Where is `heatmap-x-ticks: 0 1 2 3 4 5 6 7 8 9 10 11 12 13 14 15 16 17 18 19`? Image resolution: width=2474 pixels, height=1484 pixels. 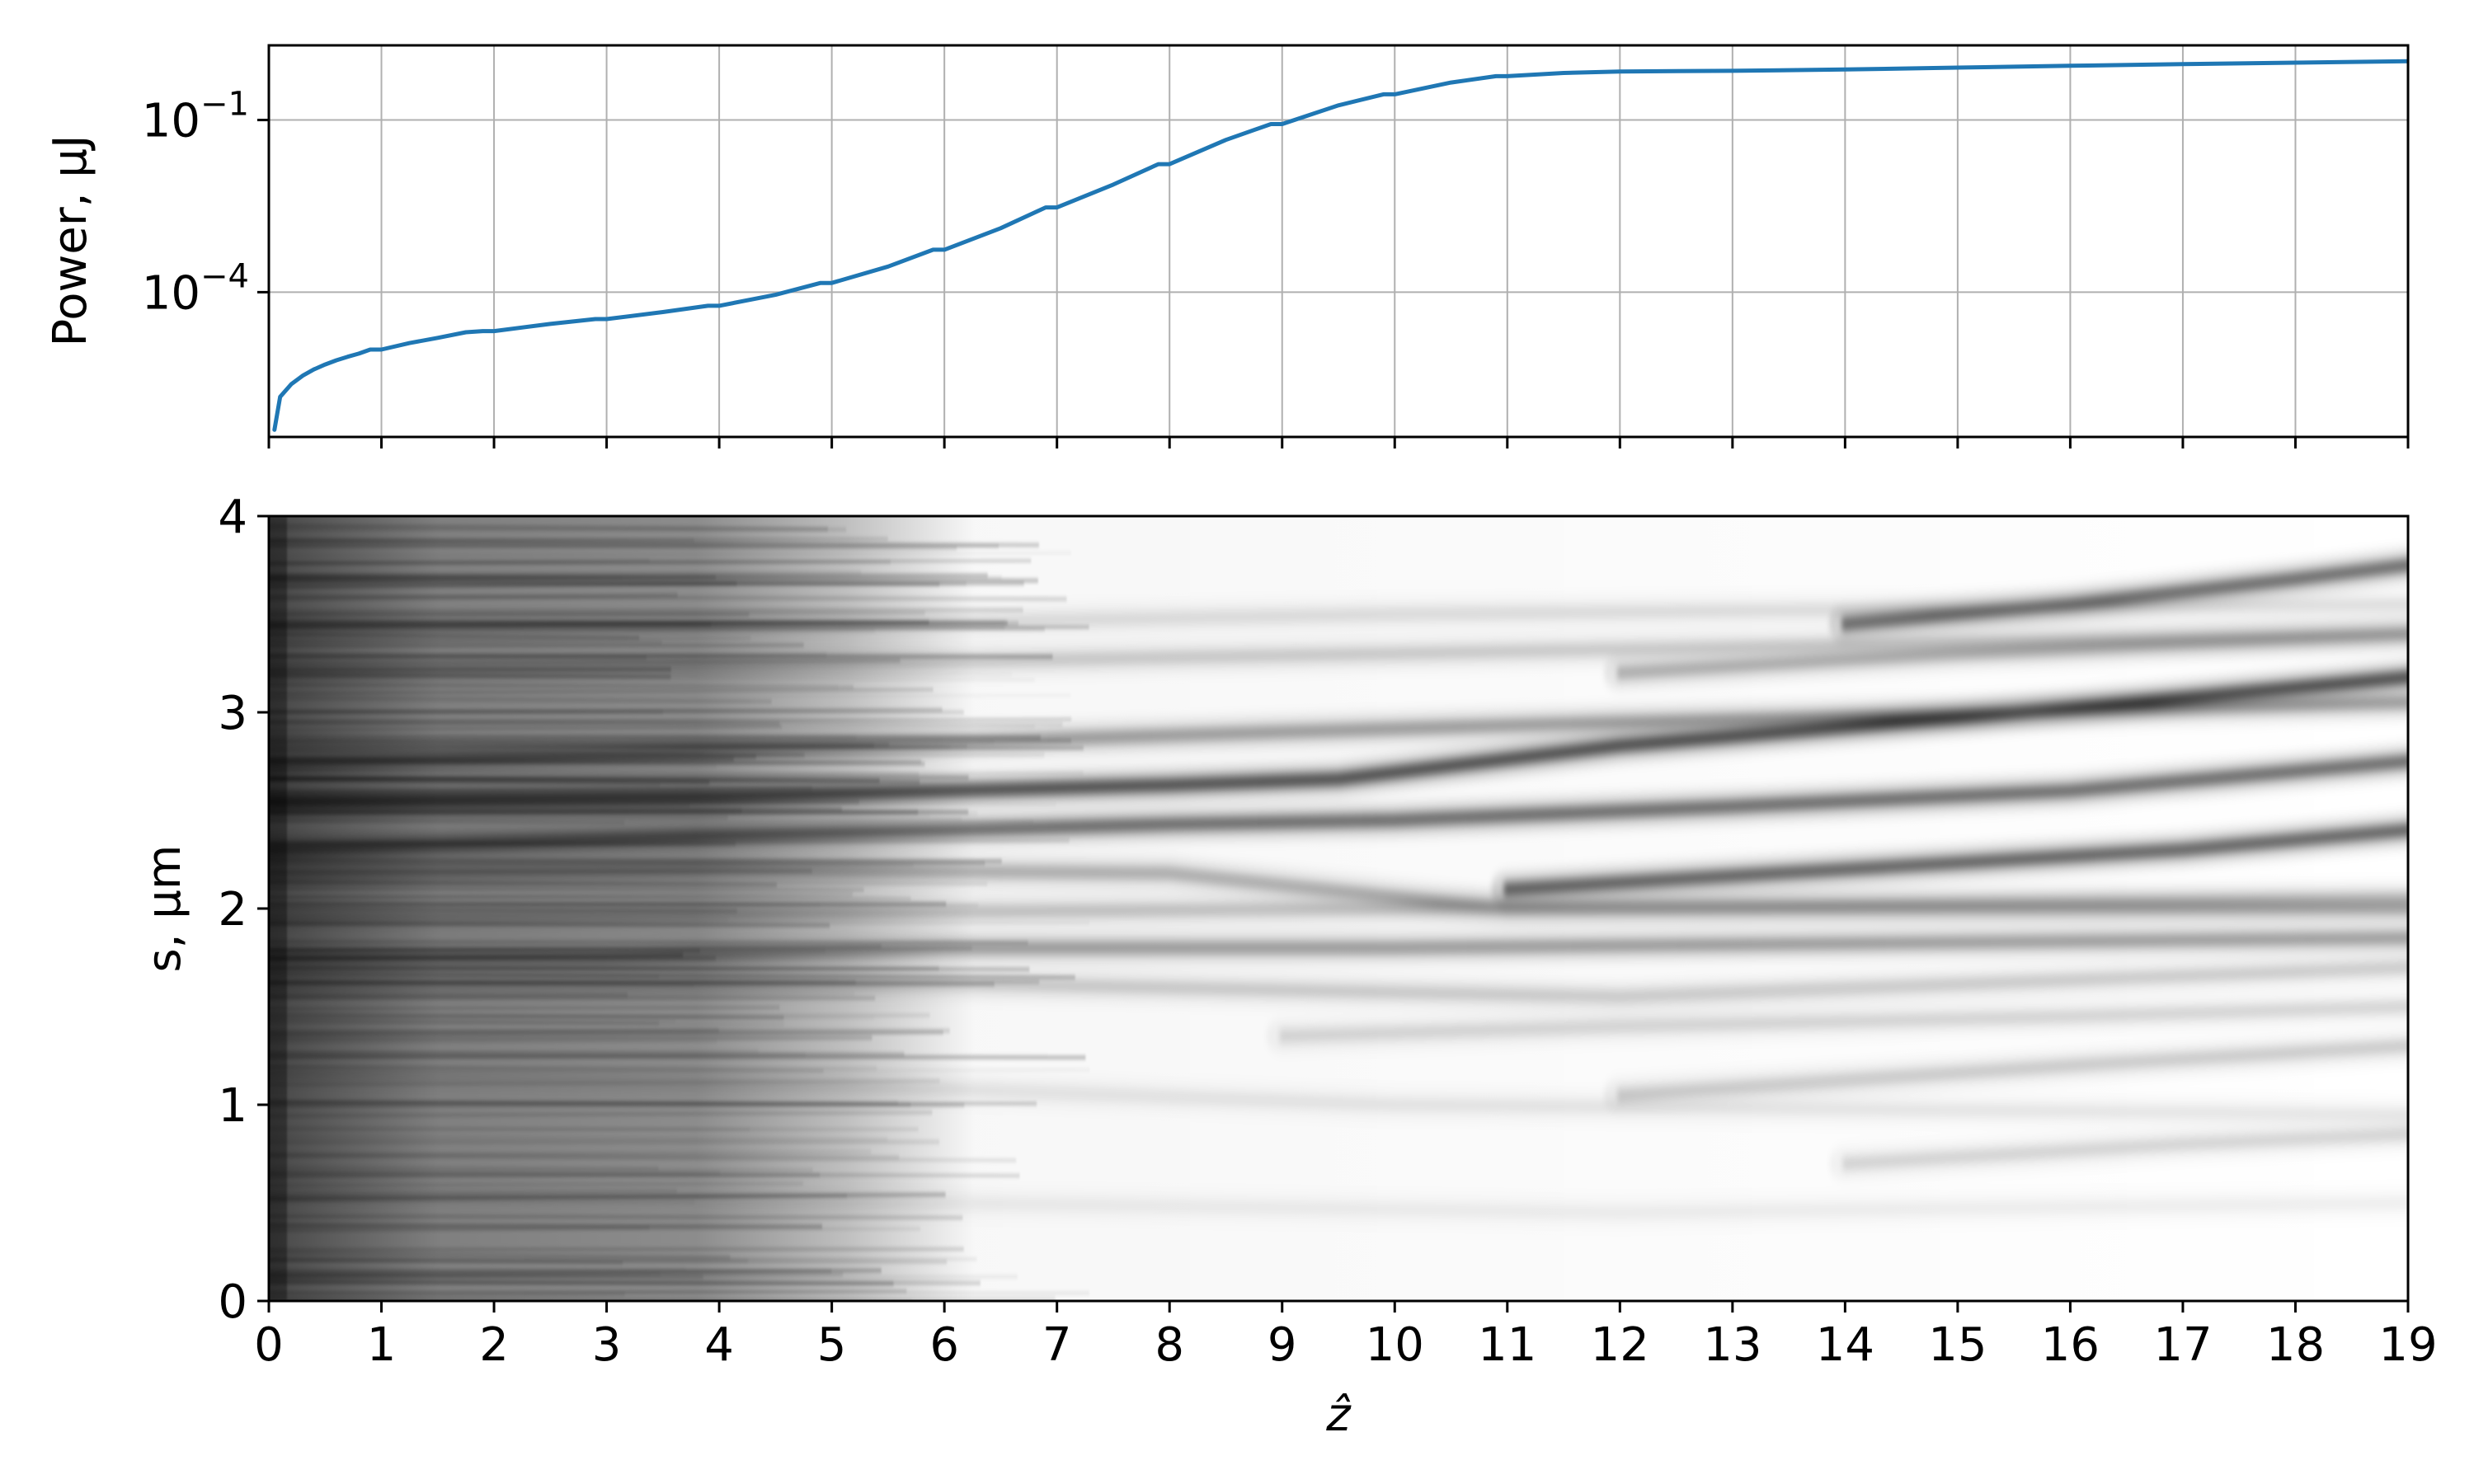 heatmap-x-ticks: 0 1 2 3 4 5 6 7 8 9 10 11 12 13 14 15 16 17 18 19 is located at coordinates (1346, 1336).